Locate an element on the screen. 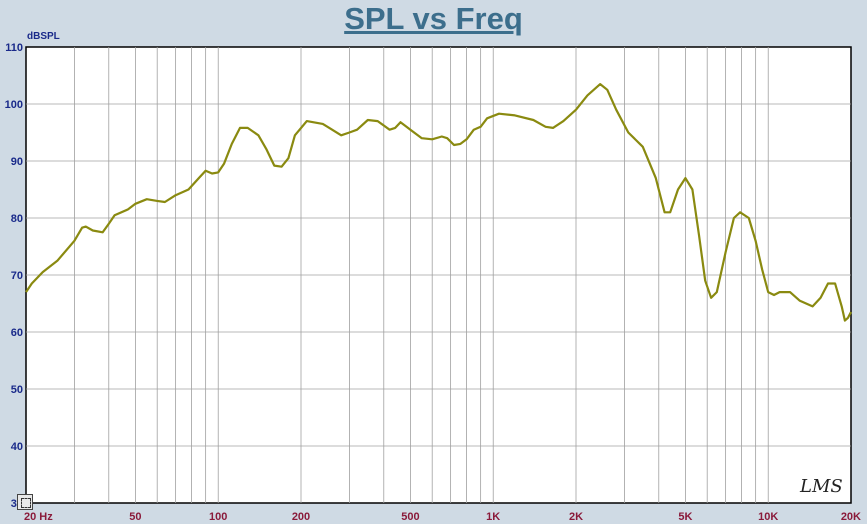 Image resolution: width=867 pixels, height=524 pixels. x-tick-label: 10K is located at coordinates (768, 517).